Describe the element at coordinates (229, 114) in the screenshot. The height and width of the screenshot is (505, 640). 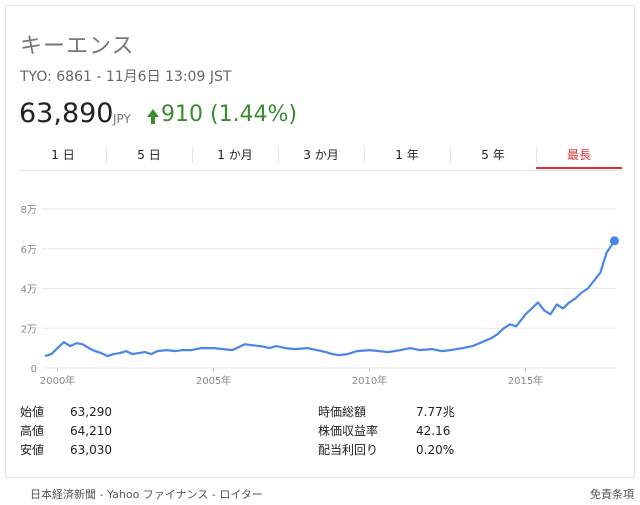
I see `price-change-value: 910 (1.44%)` at that location.